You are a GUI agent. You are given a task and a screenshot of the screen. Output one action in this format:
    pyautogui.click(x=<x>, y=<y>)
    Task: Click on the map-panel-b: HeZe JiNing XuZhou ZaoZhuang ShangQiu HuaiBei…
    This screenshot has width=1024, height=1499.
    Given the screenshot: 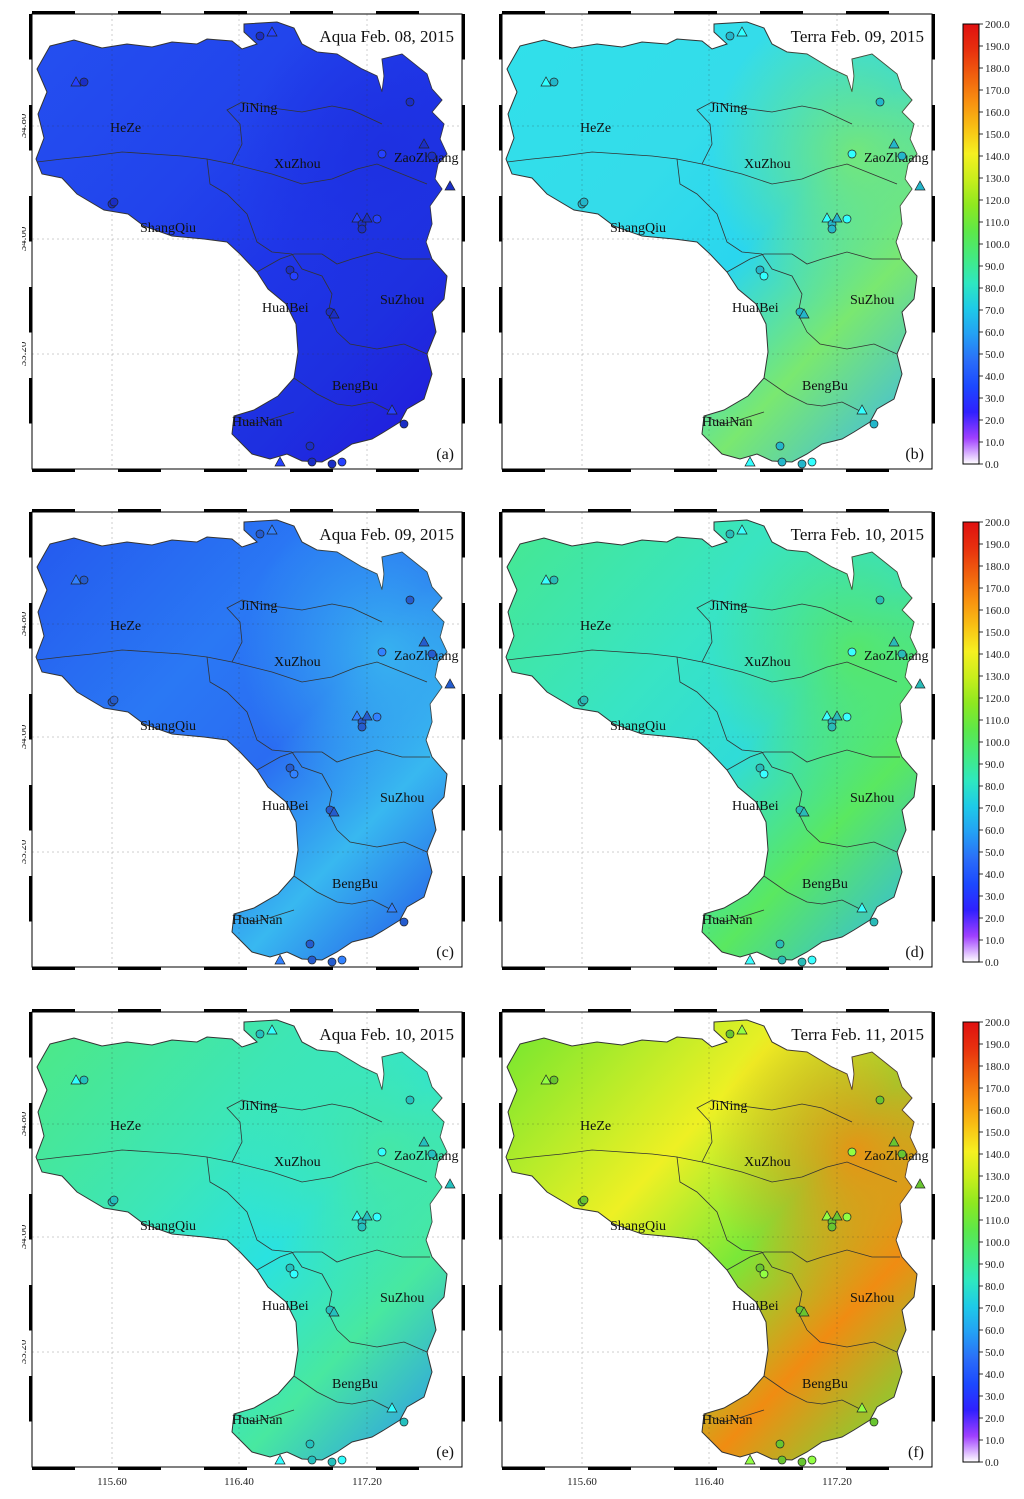 What is the action you would take?
    pyautogui.click(x=722, y=240)
    